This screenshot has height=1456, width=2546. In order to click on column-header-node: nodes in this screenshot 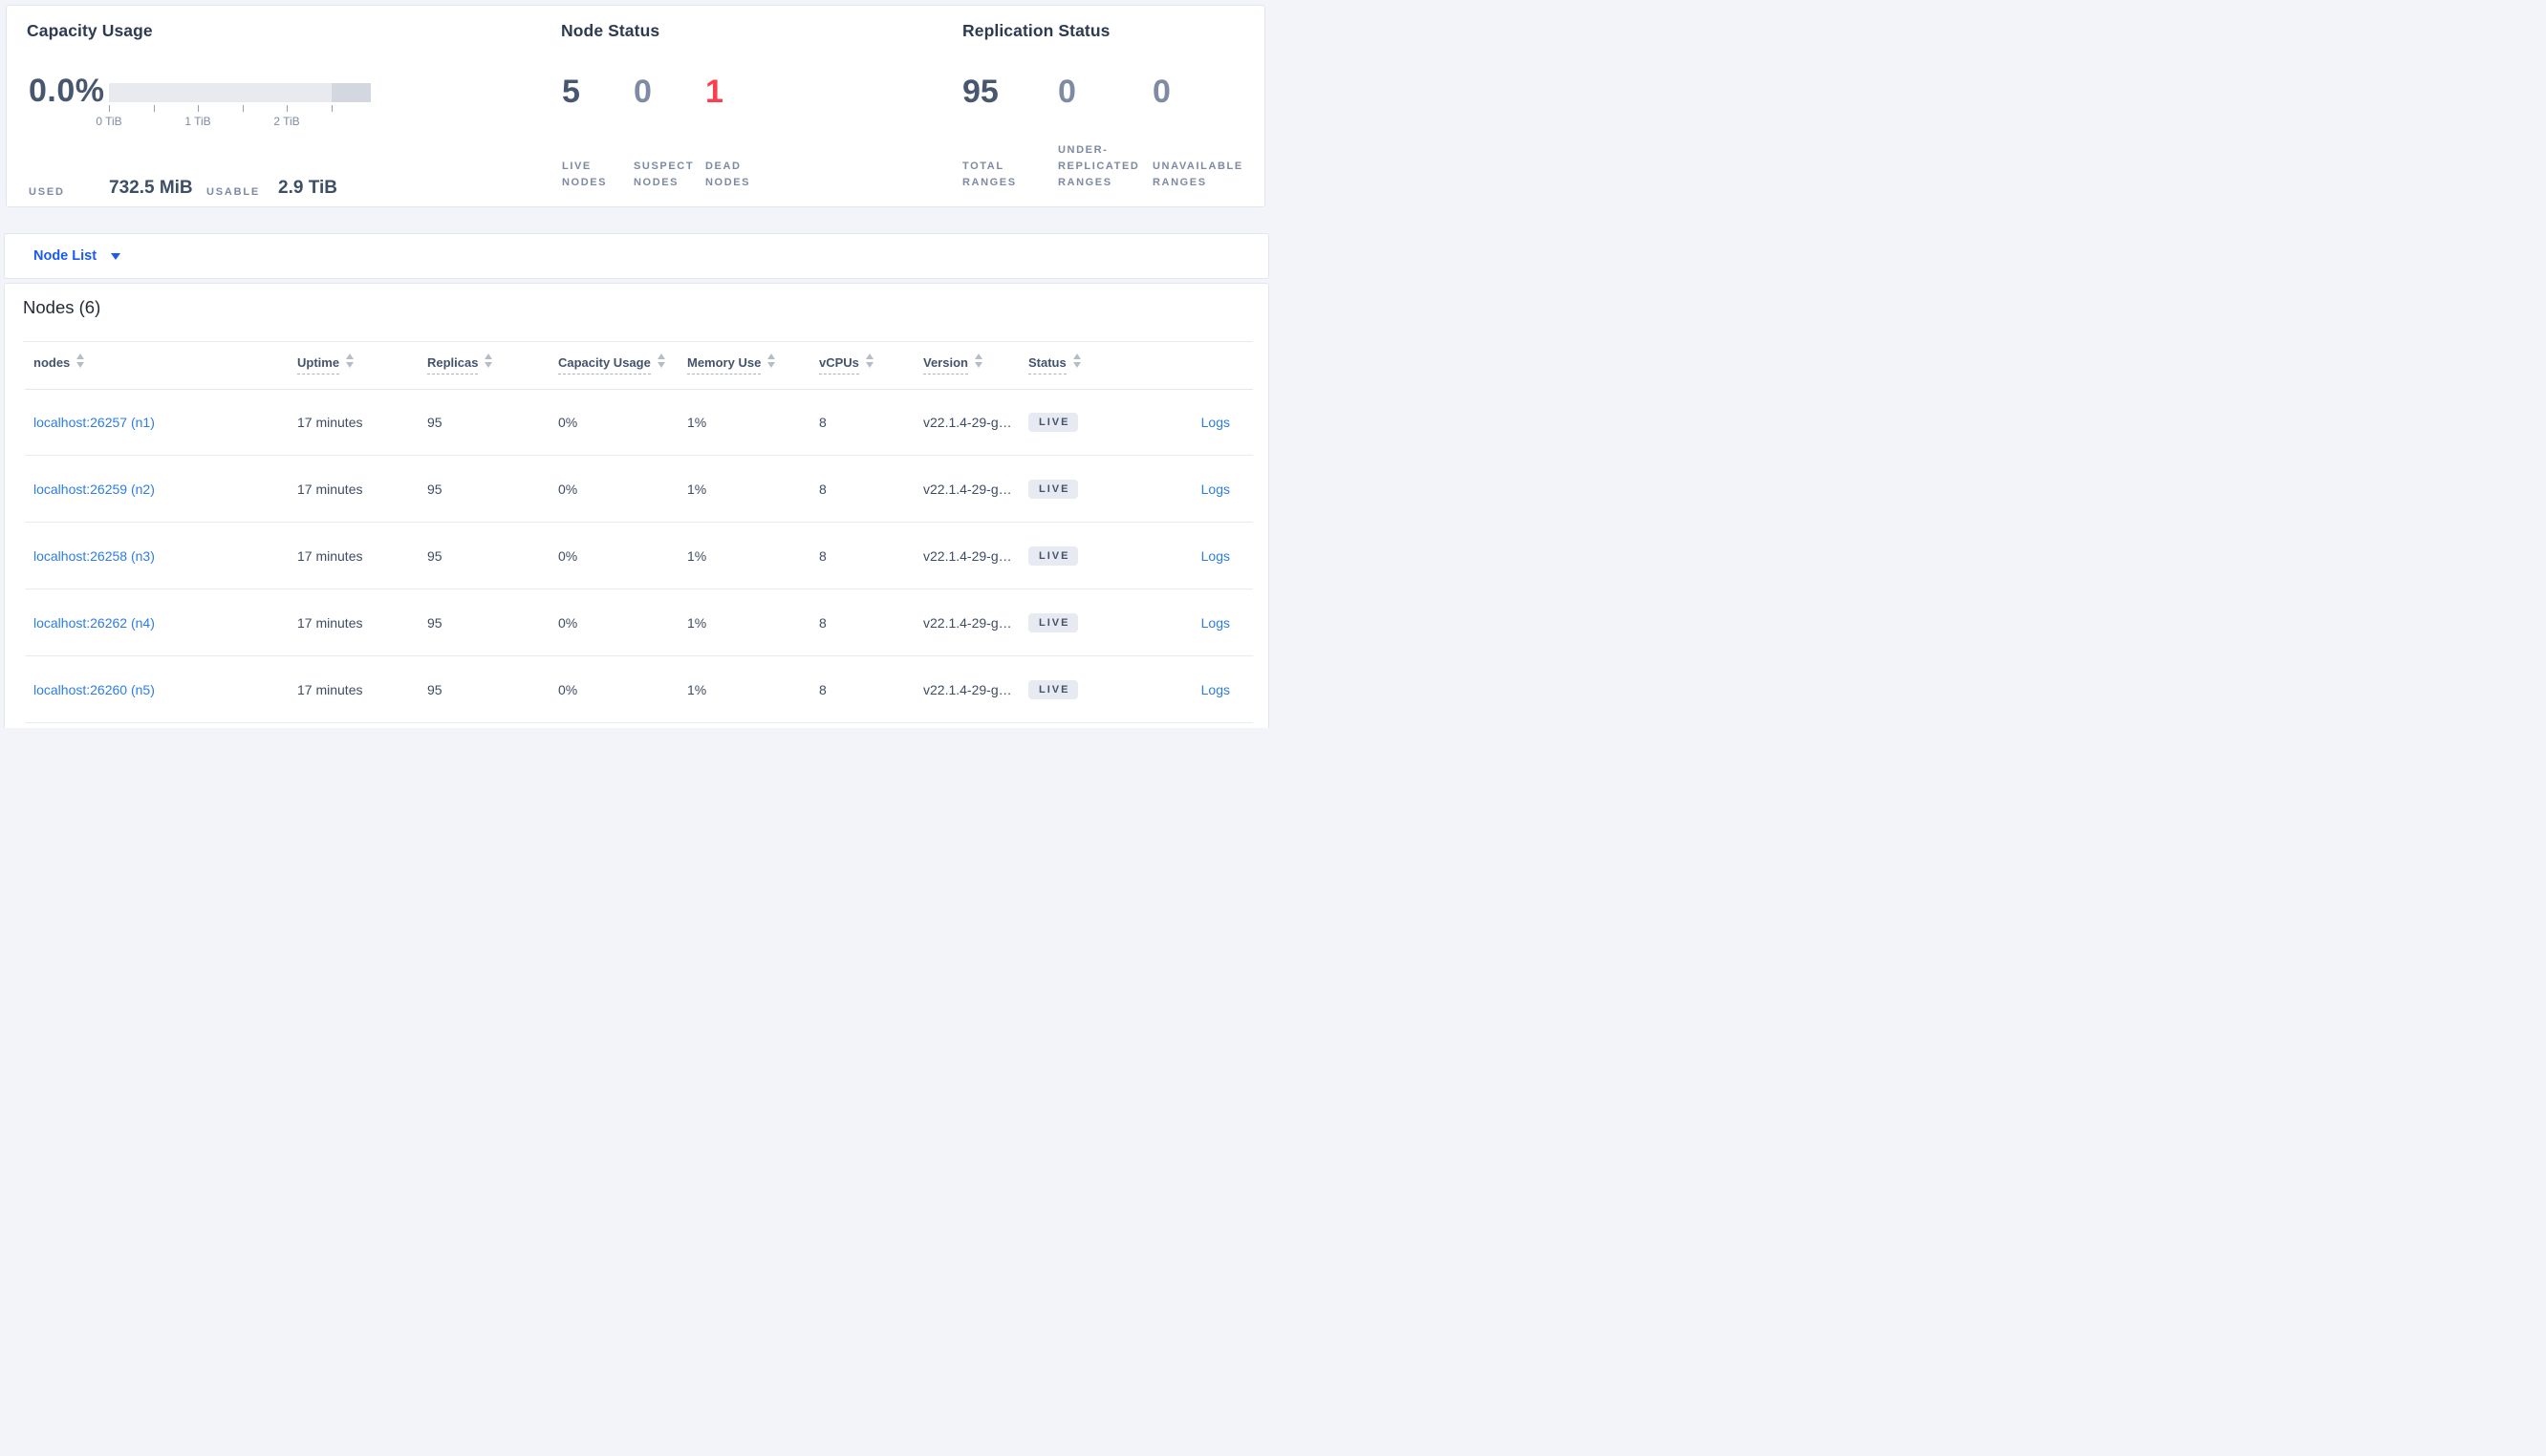, I will do `click(59, 363)`.